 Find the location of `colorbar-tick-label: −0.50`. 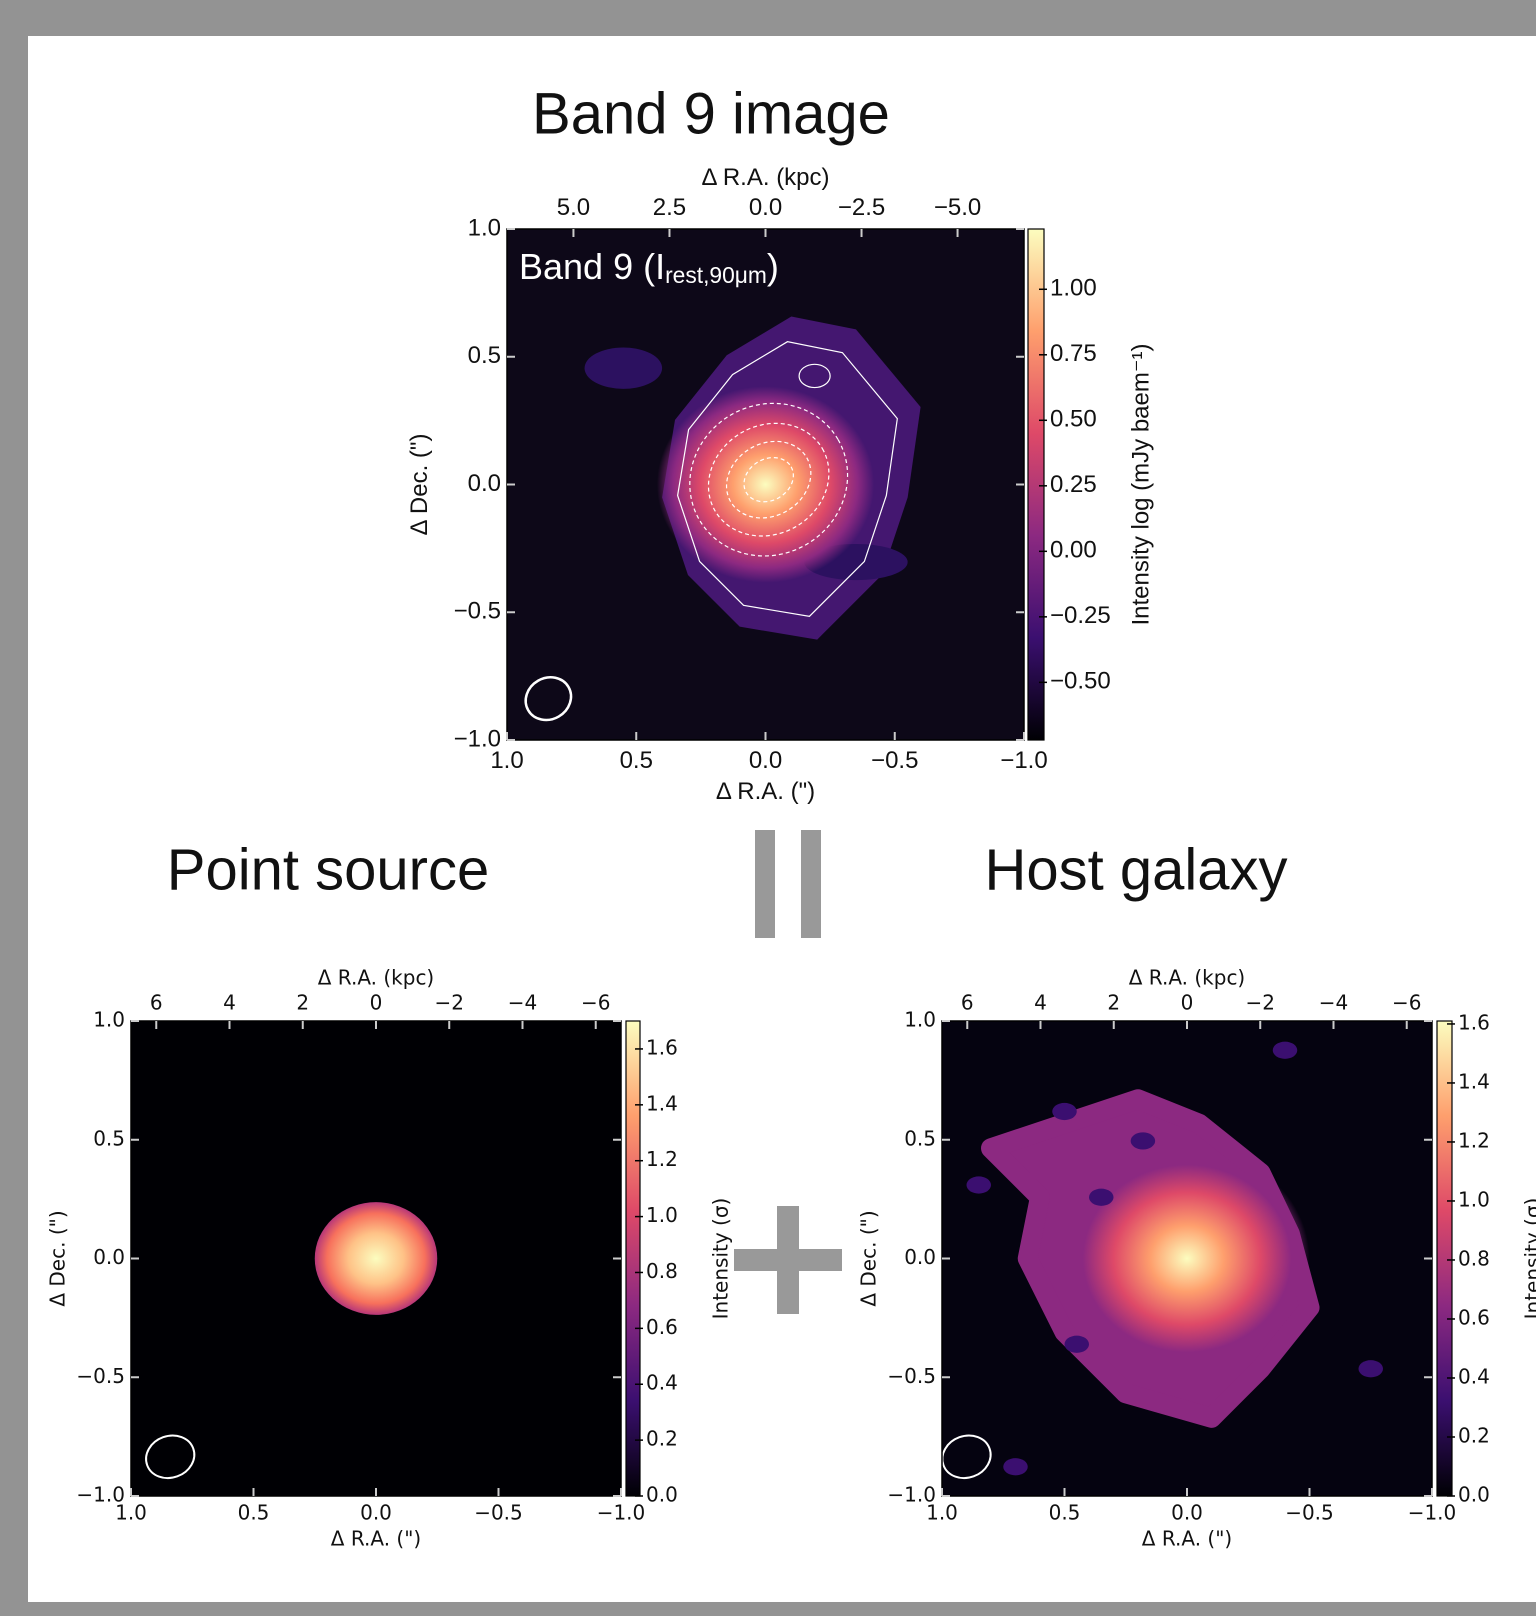

colorbar-tick-label: −0.50 is located at coordinates (1080, 681).